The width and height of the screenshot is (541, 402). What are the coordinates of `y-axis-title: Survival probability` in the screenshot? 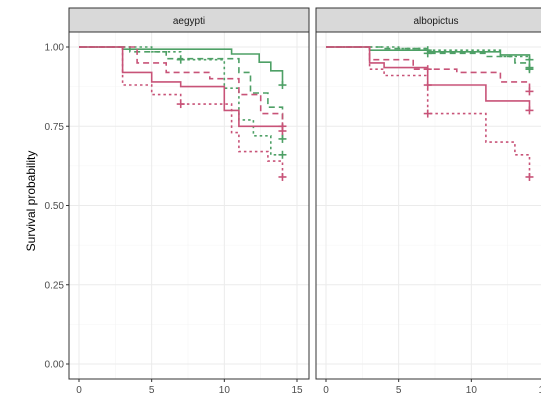 It's located at (31, 201).